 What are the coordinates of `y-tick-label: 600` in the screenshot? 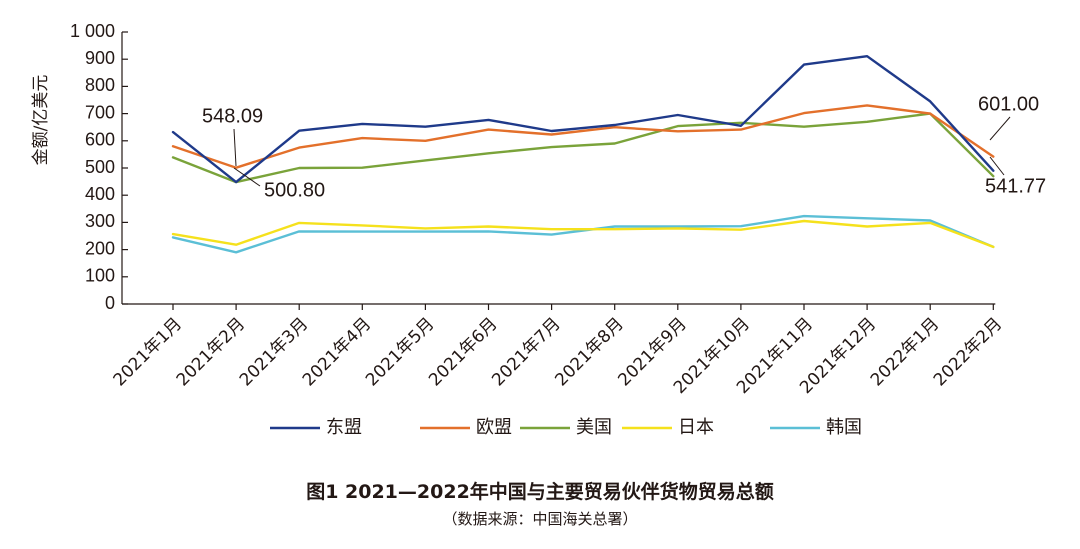 It's located at (100, 140).